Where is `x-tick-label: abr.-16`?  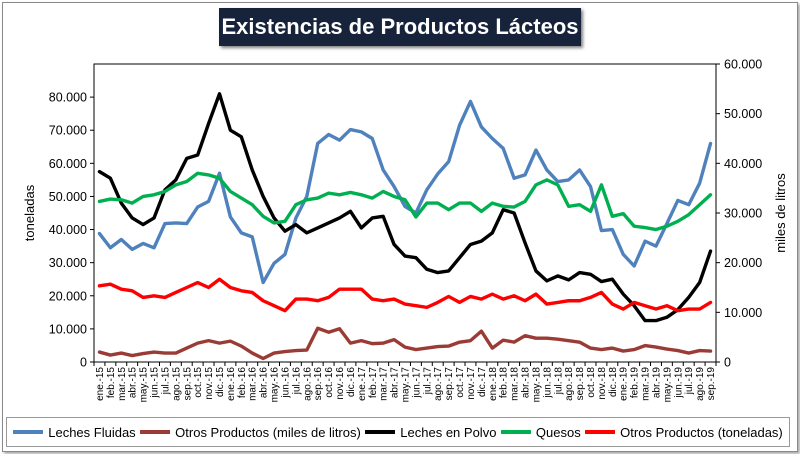 x-tick-label: abr.-16 is located at coordinates (264, 383).